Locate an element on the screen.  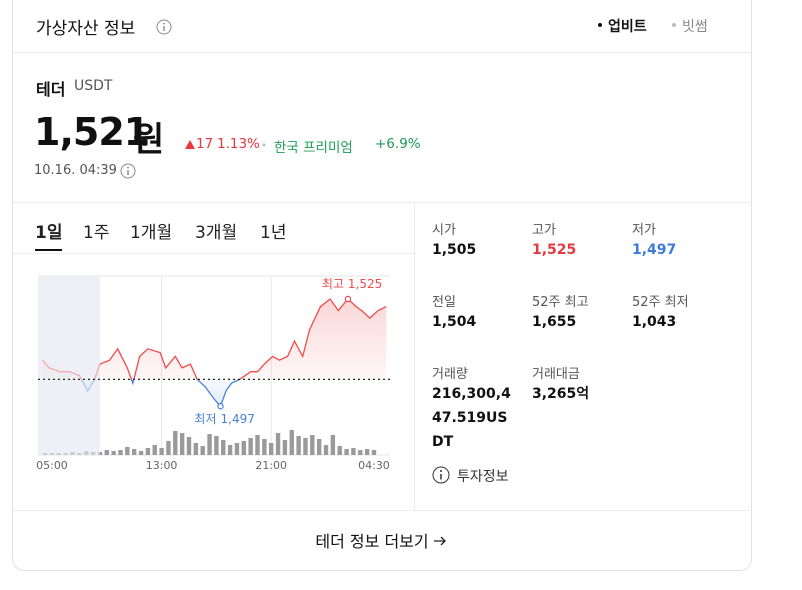
stat-label: 저가 is located at coordinates (644, 230).